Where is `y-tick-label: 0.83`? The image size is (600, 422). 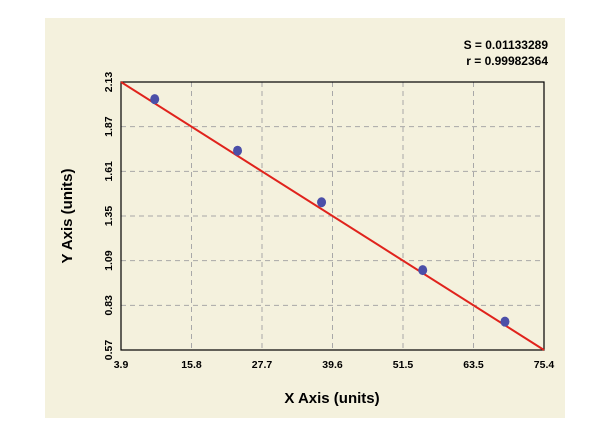 y-tick-label: 0.83 is located at coordinates (109, 305).